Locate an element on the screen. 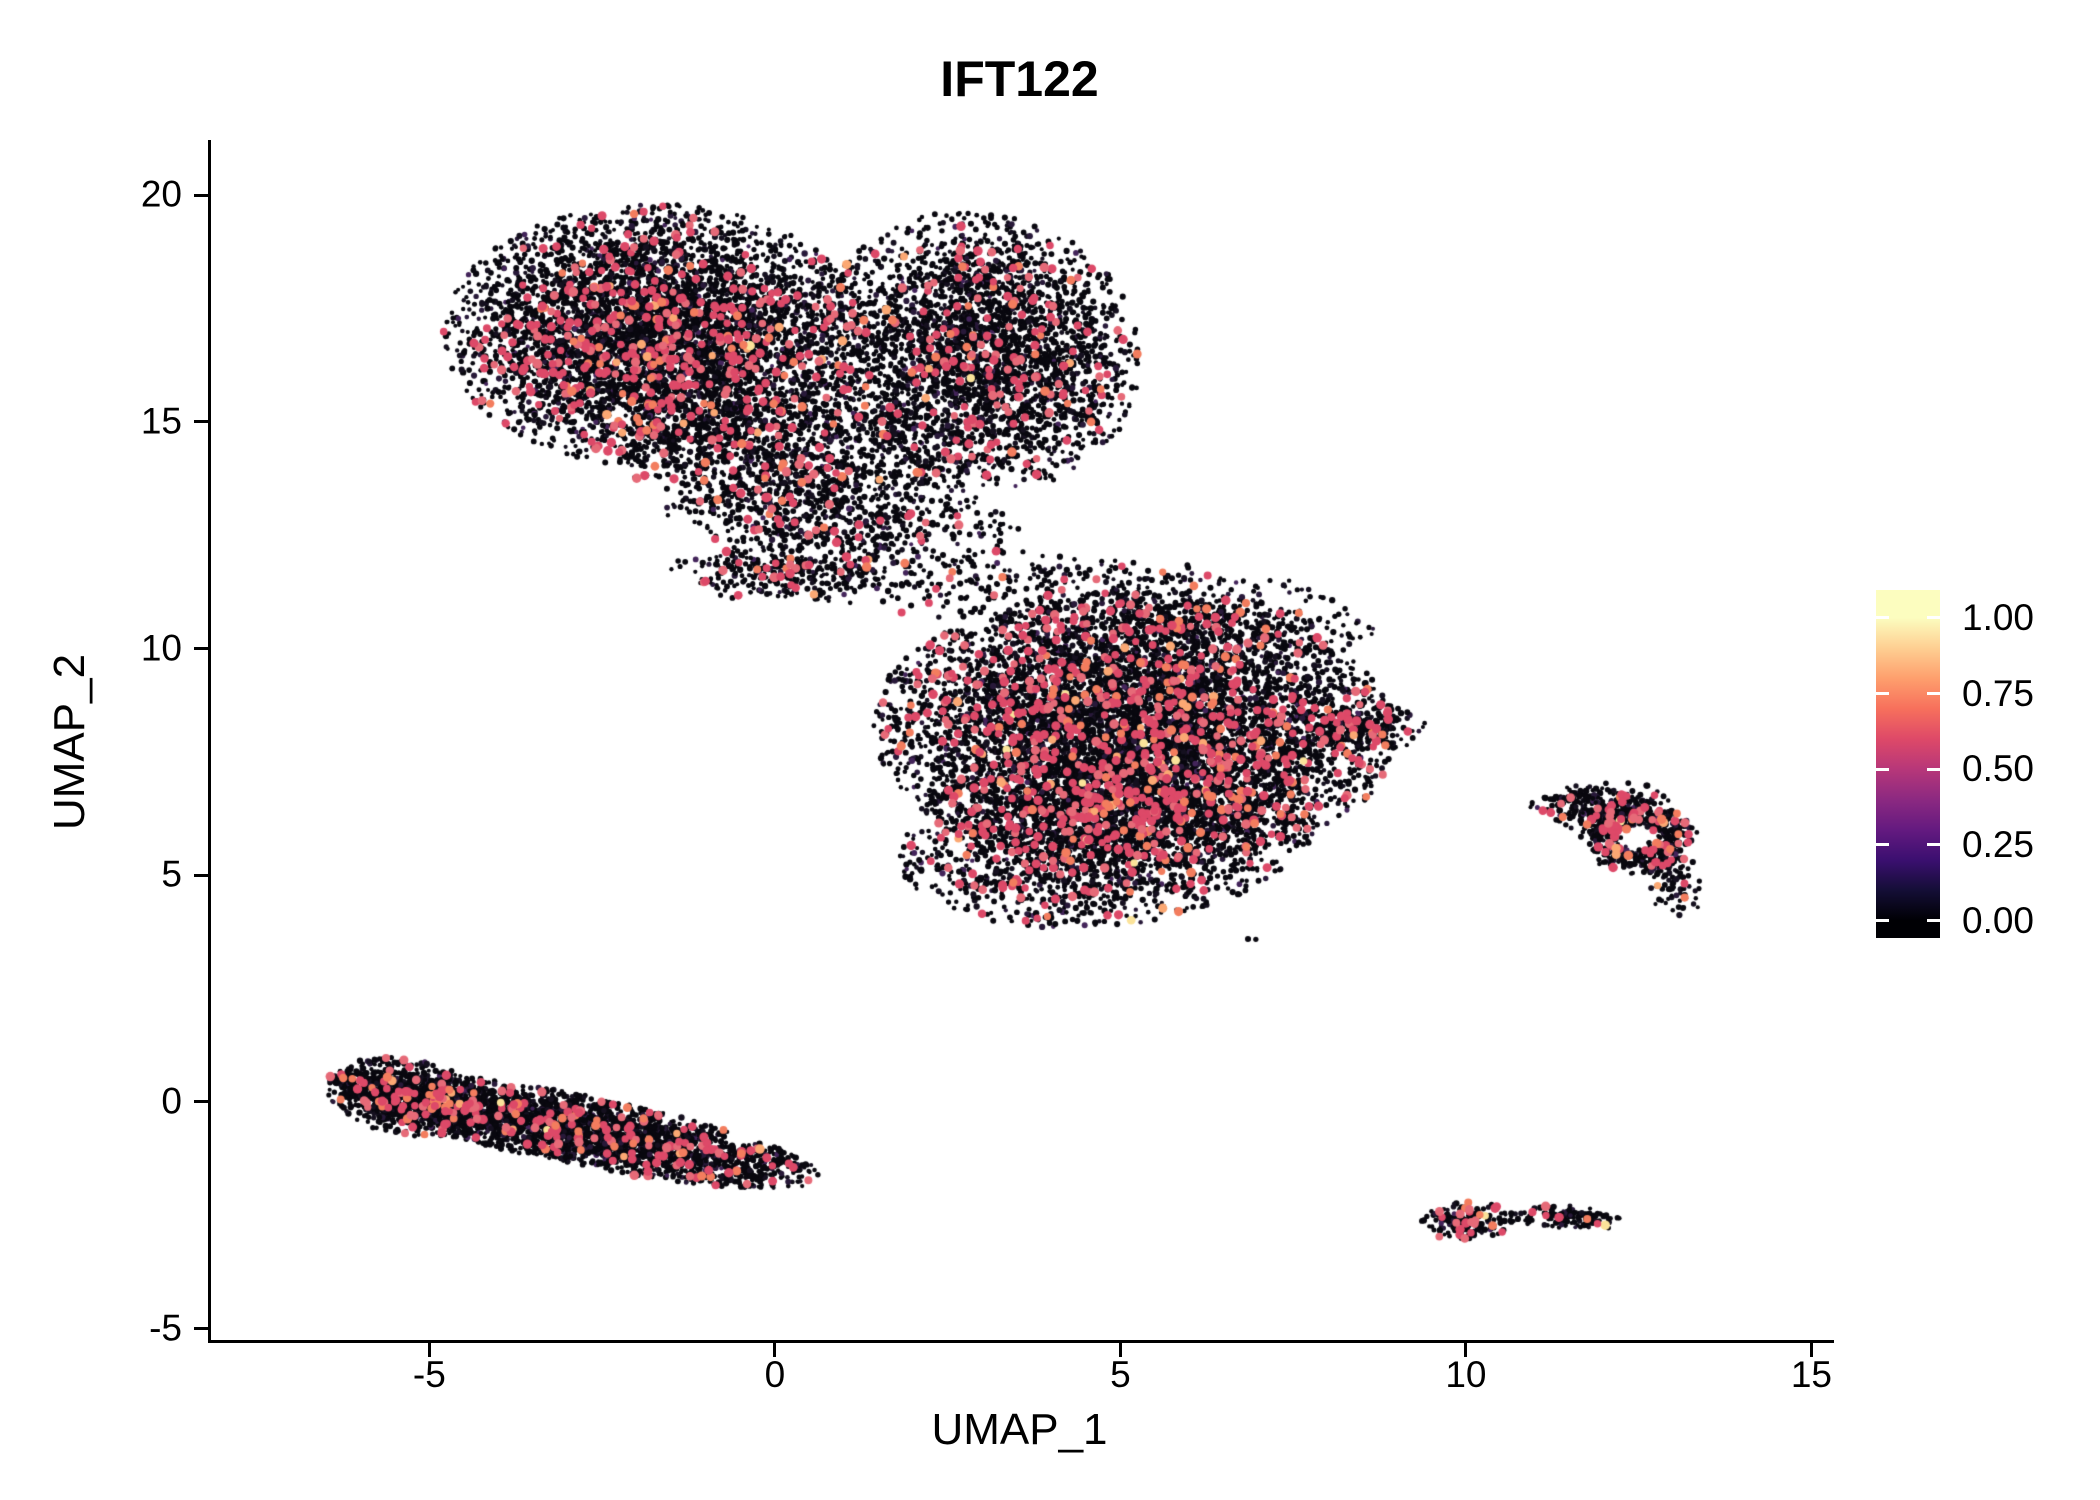  y-tick-label: 0 is located at coordinates (171, 1101).